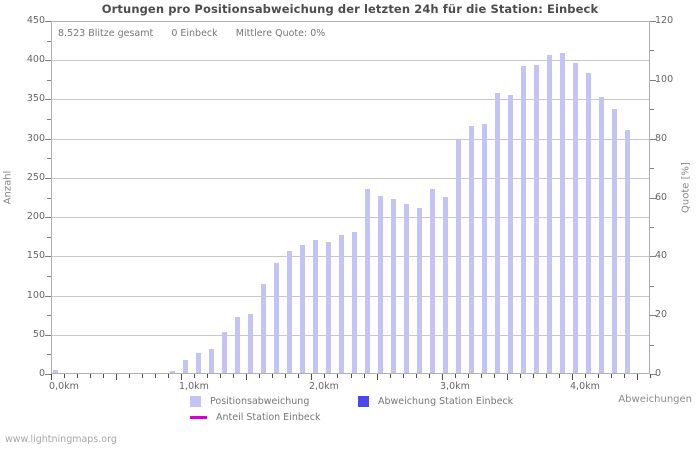  Describe the element at coordinates (324, 386) in the screenshot. I see `x-tick-label: 2,0km` at that location.